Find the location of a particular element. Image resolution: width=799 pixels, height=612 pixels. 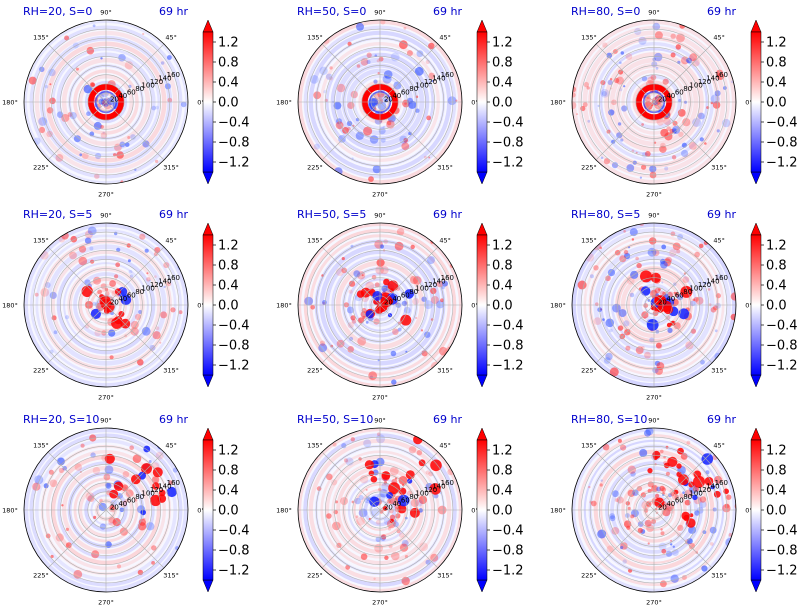

colorbar-tick-label: 0.0 is located at coordinates (228, 511).